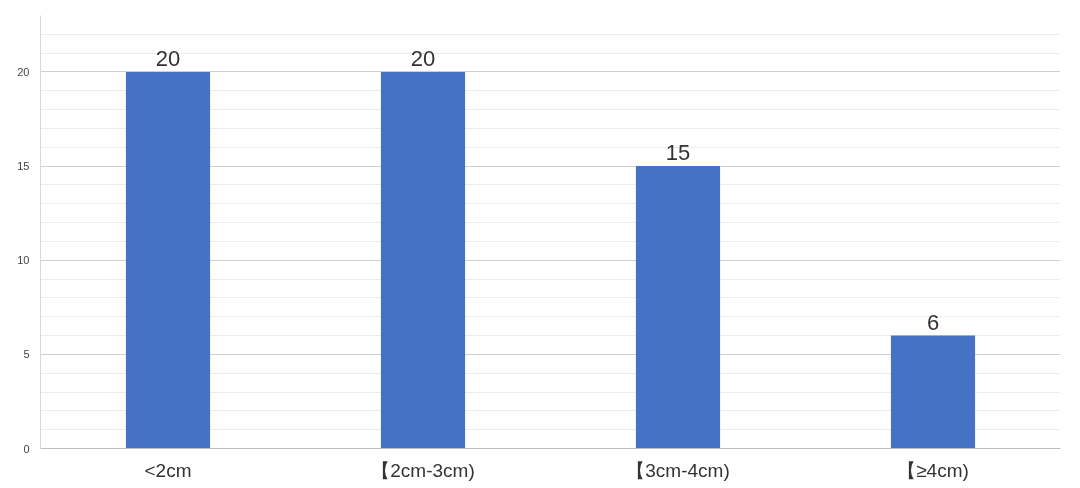 This screenshot has height=488, width=1080. I want to click on y-tick-label: 10, so click(23, 260).